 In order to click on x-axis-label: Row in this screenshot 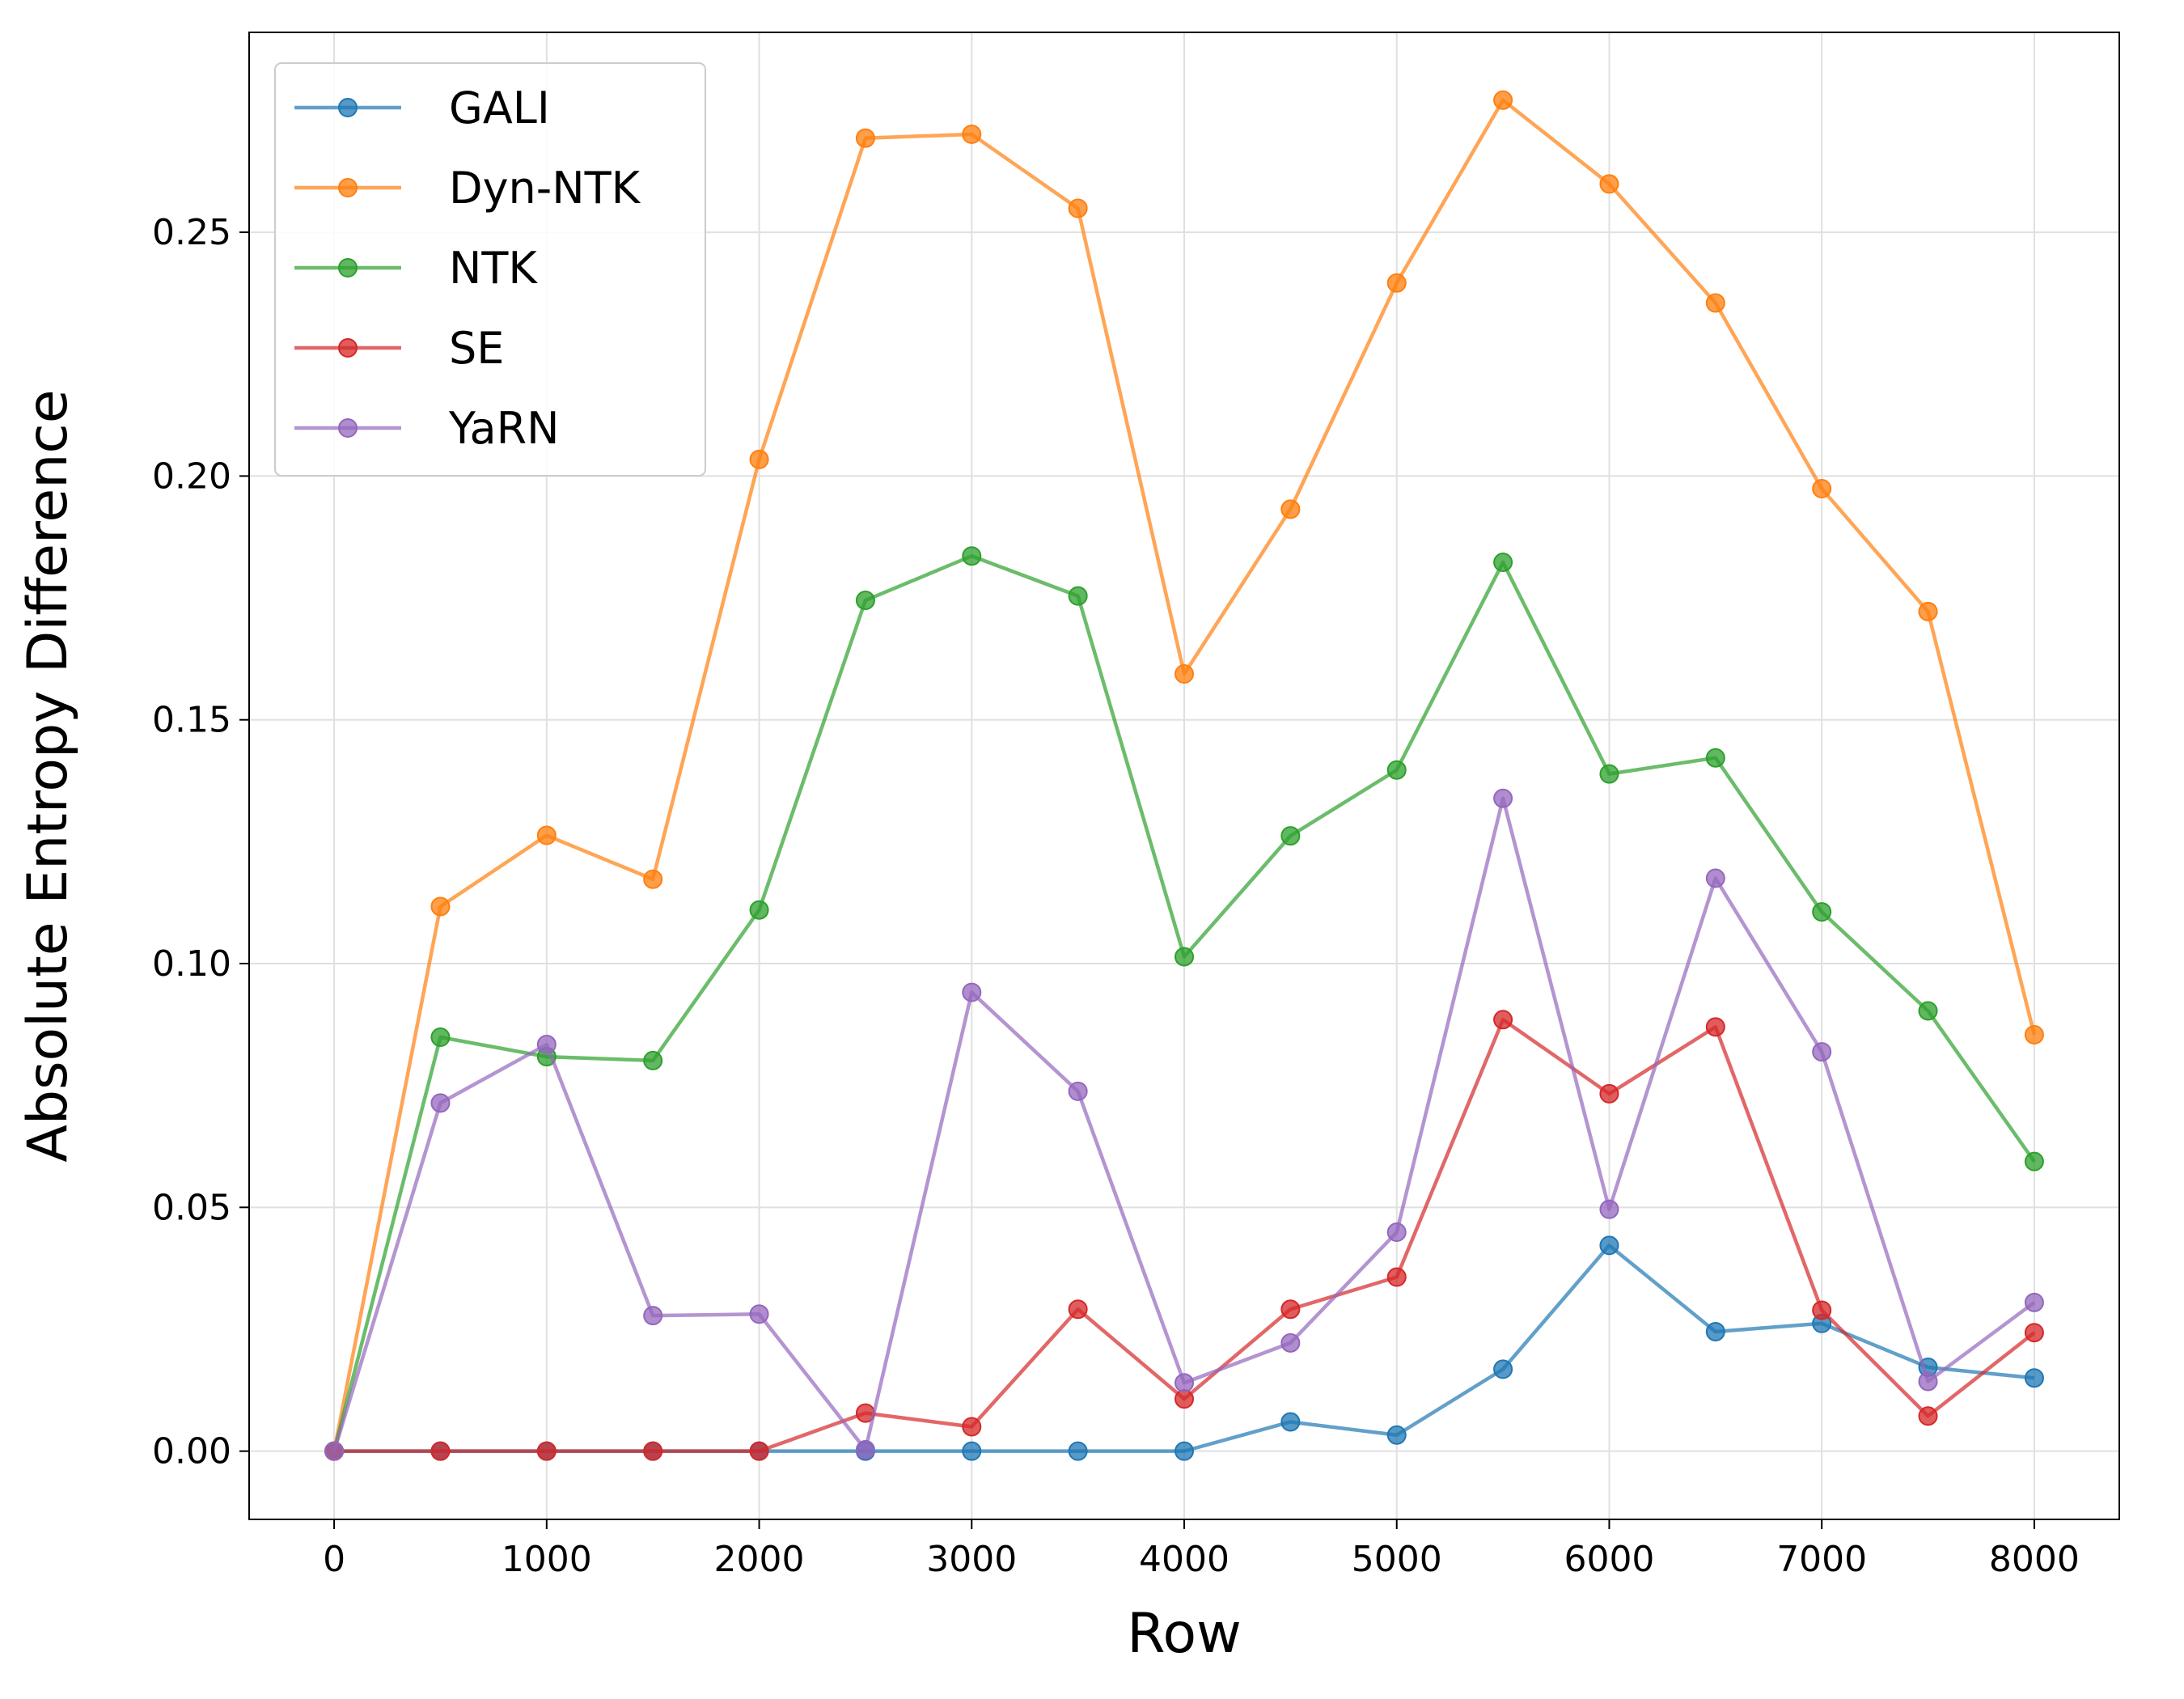, I will do `click(1184, 1634)`.